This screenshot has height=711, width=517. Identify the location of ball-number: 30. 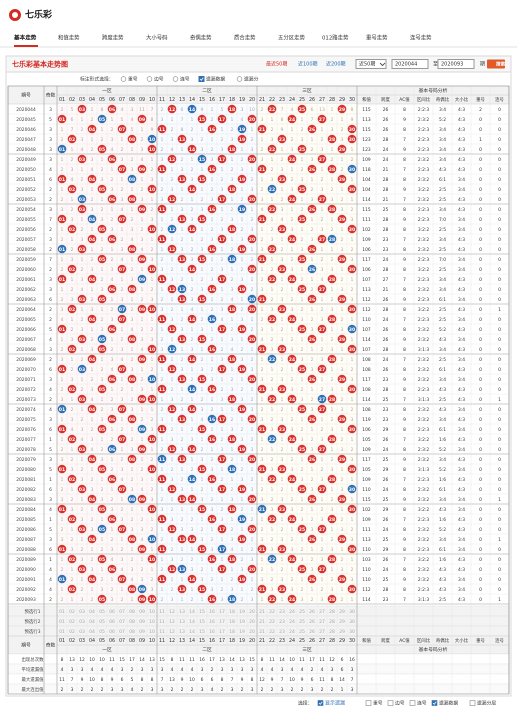
(352, 270).